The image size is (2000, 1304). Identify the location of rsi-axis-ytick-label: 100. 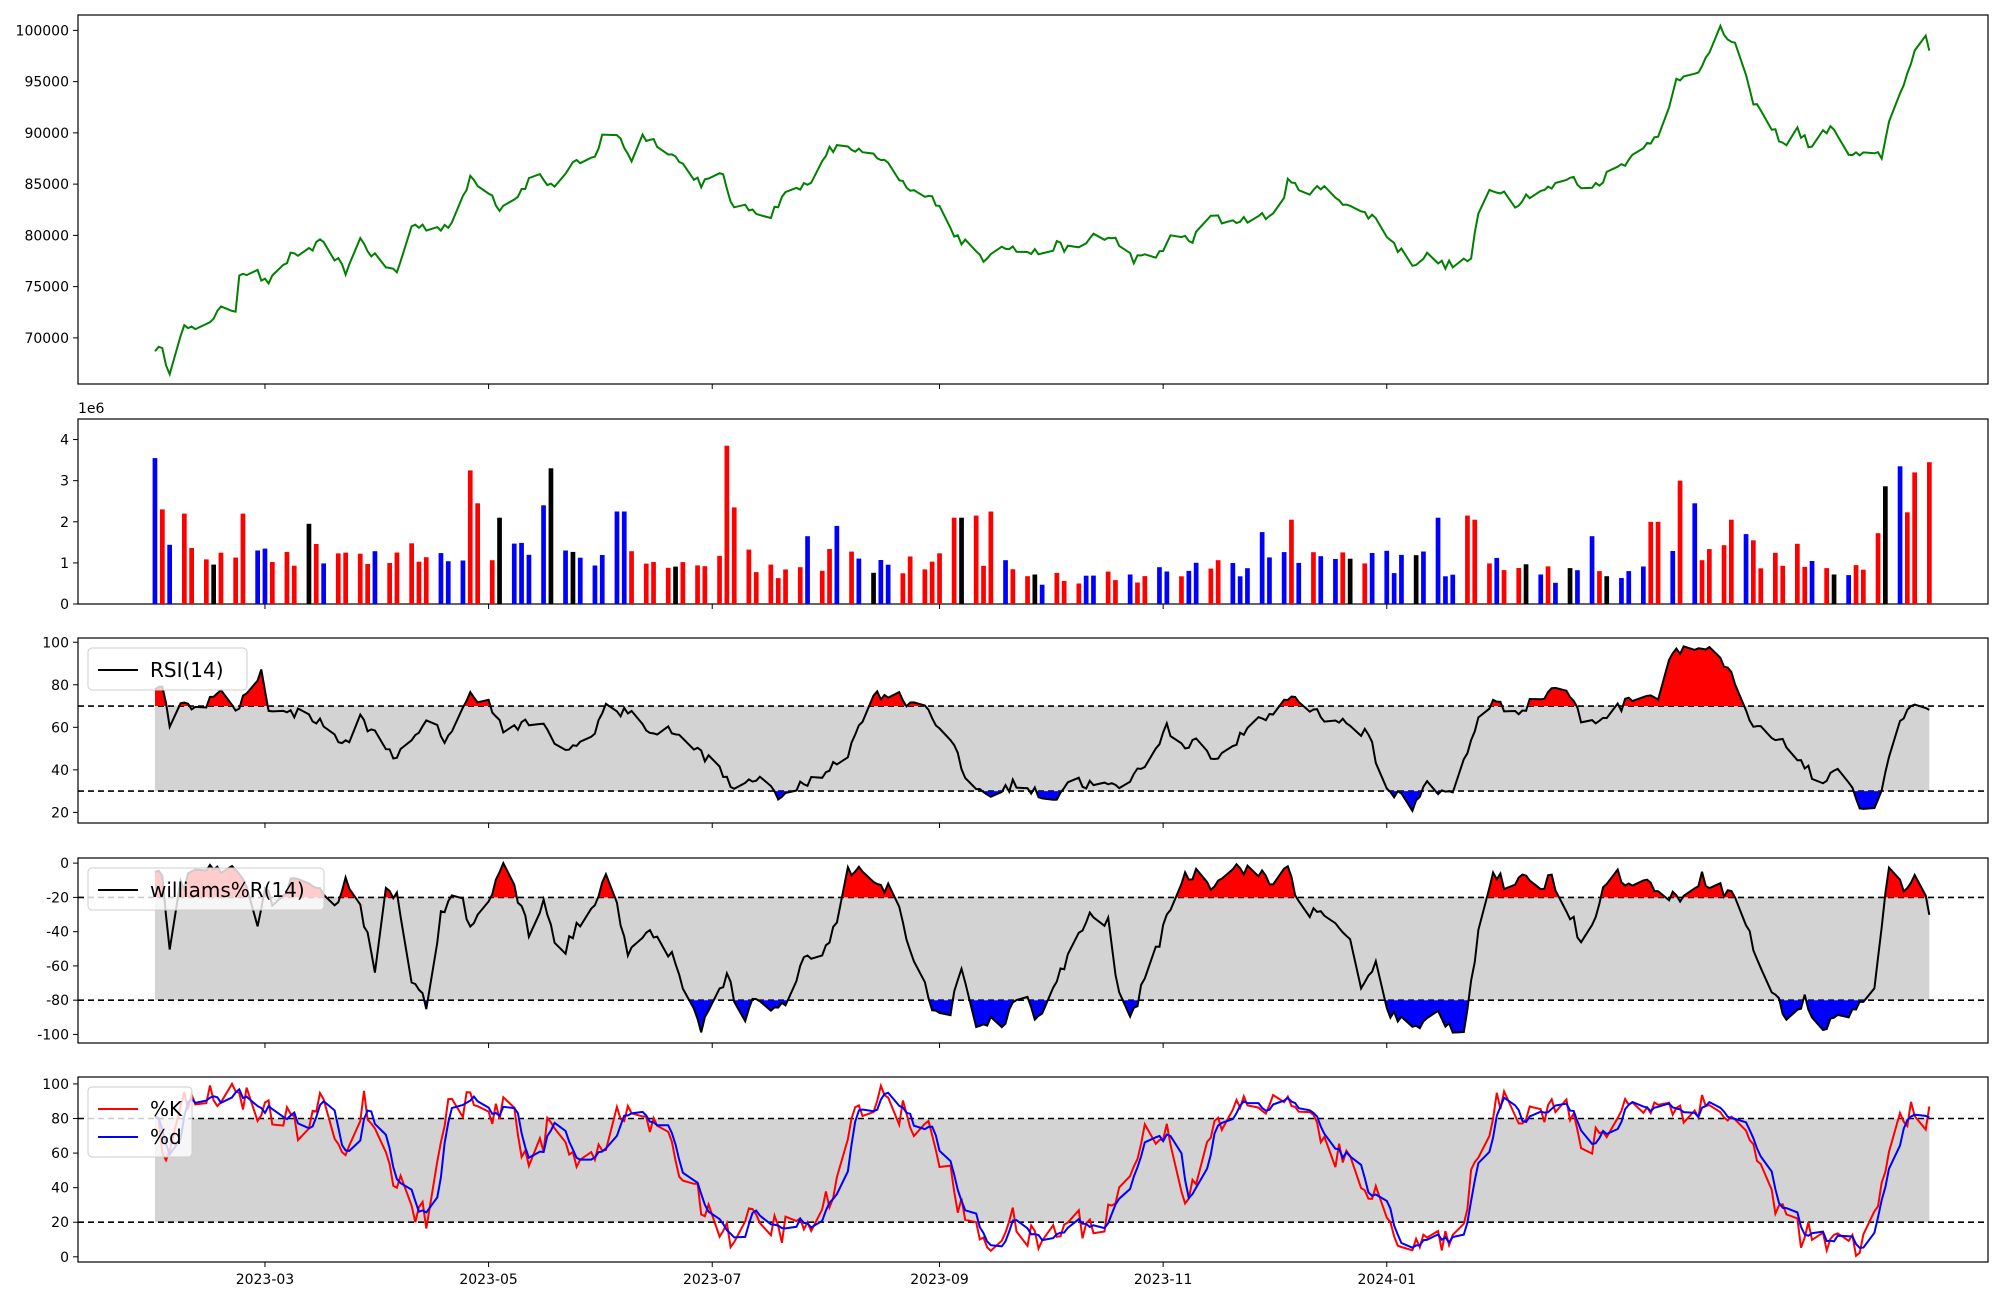
(55, 643).